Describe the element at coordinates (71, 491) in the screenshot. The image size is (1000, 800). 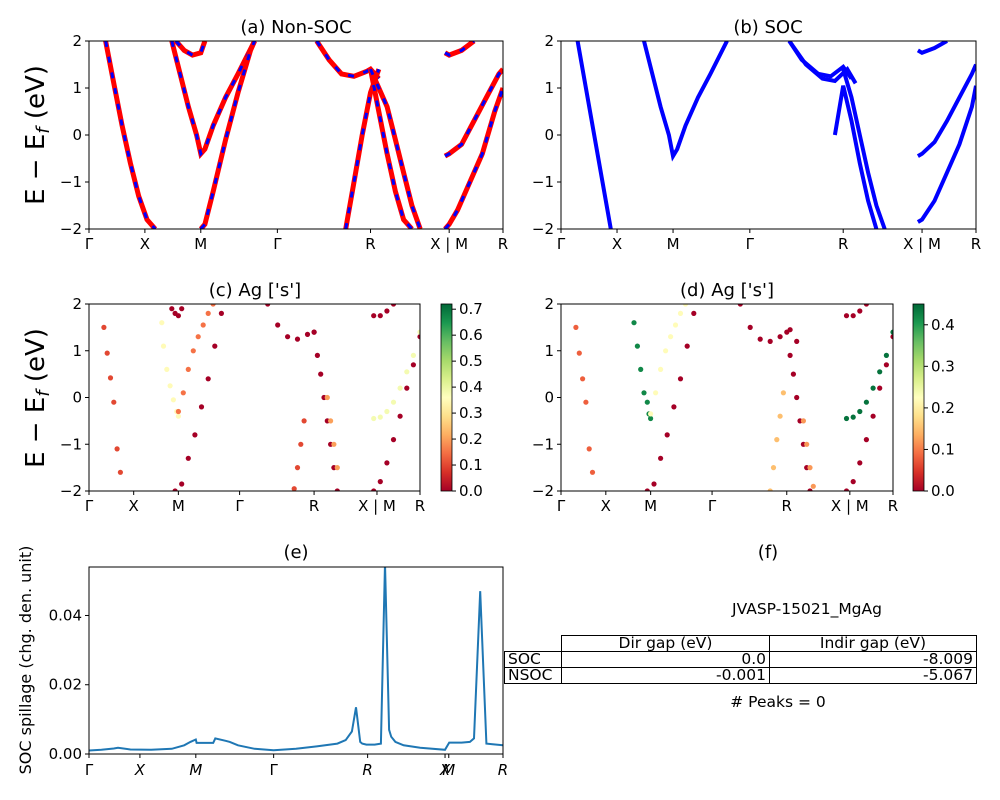
I see `y-tick-label: −2` at that location.